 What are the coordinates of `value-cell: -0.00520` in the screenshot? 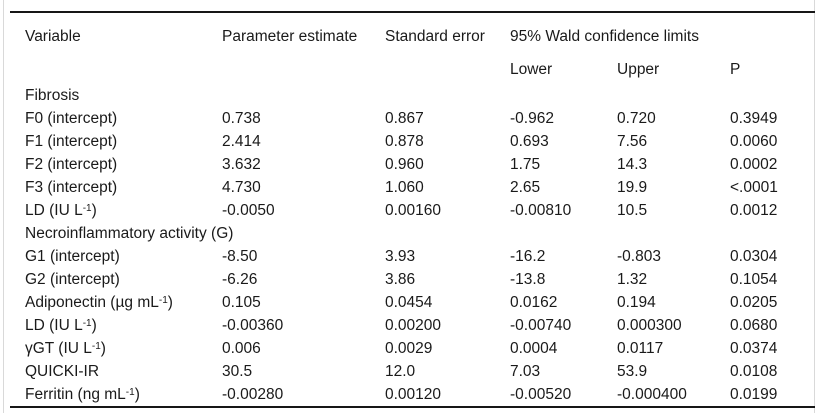 It's located at (541, 394).